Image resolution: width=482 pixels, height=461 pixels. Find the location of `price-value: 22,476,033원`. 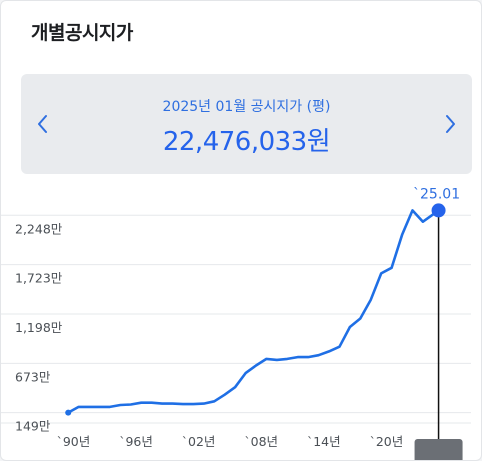

price-value: 22,476,033원 is located at coordinates (246, 142).